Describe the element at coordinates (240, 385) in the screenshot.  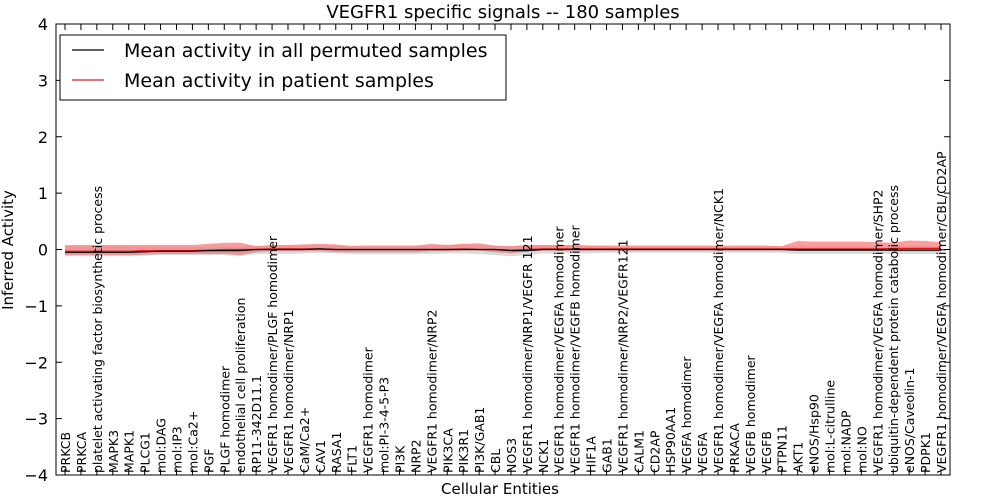
I see `x-tick-label: endothelial cell proliferation` at that location.